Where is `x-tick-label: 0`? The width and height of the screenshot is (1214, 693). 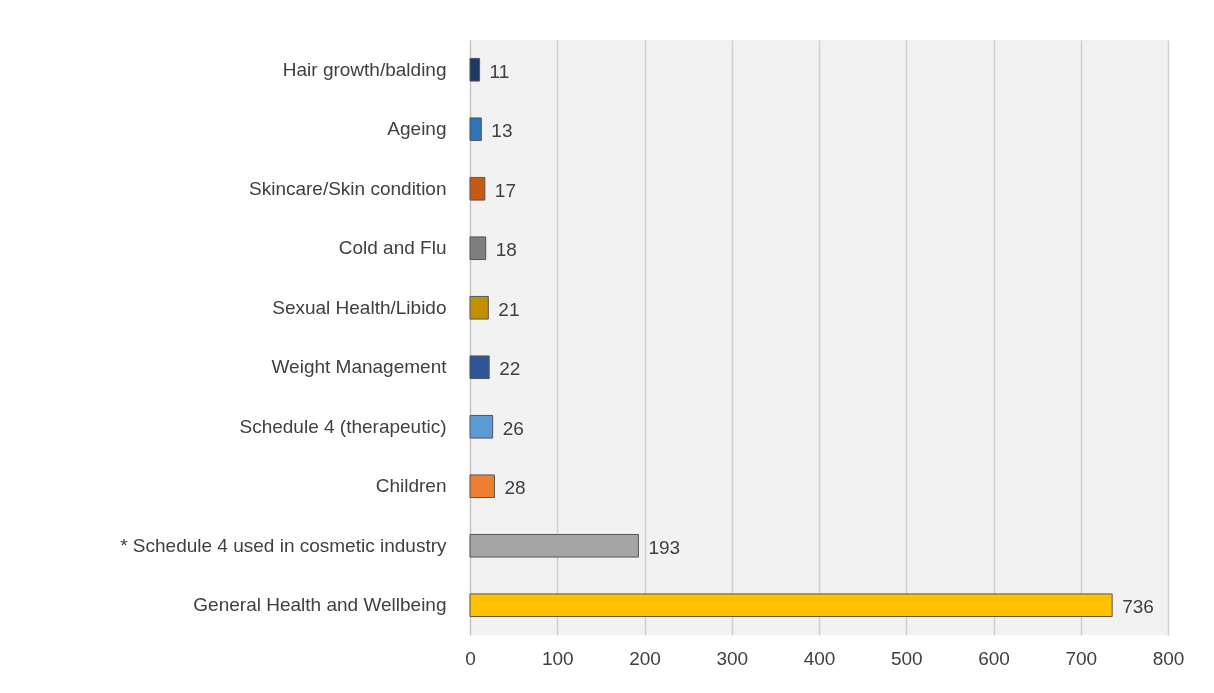
x-tick-label: 0 is located at coordinates (470, 658).